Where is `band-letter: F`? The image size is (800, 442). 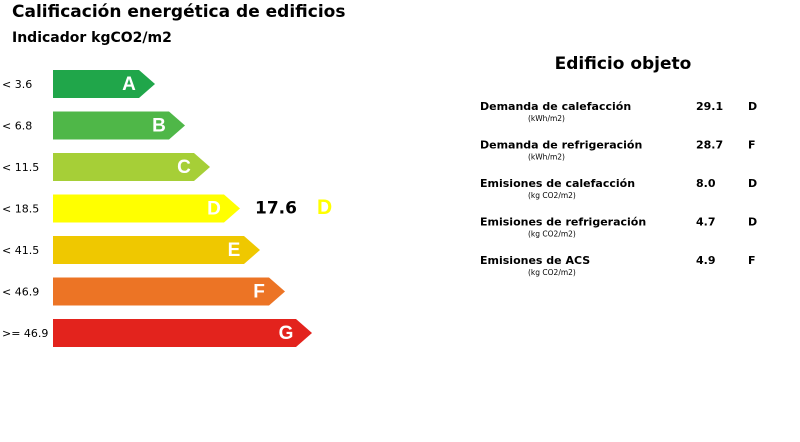
band-letter: F is located at coordinates (259, 292).